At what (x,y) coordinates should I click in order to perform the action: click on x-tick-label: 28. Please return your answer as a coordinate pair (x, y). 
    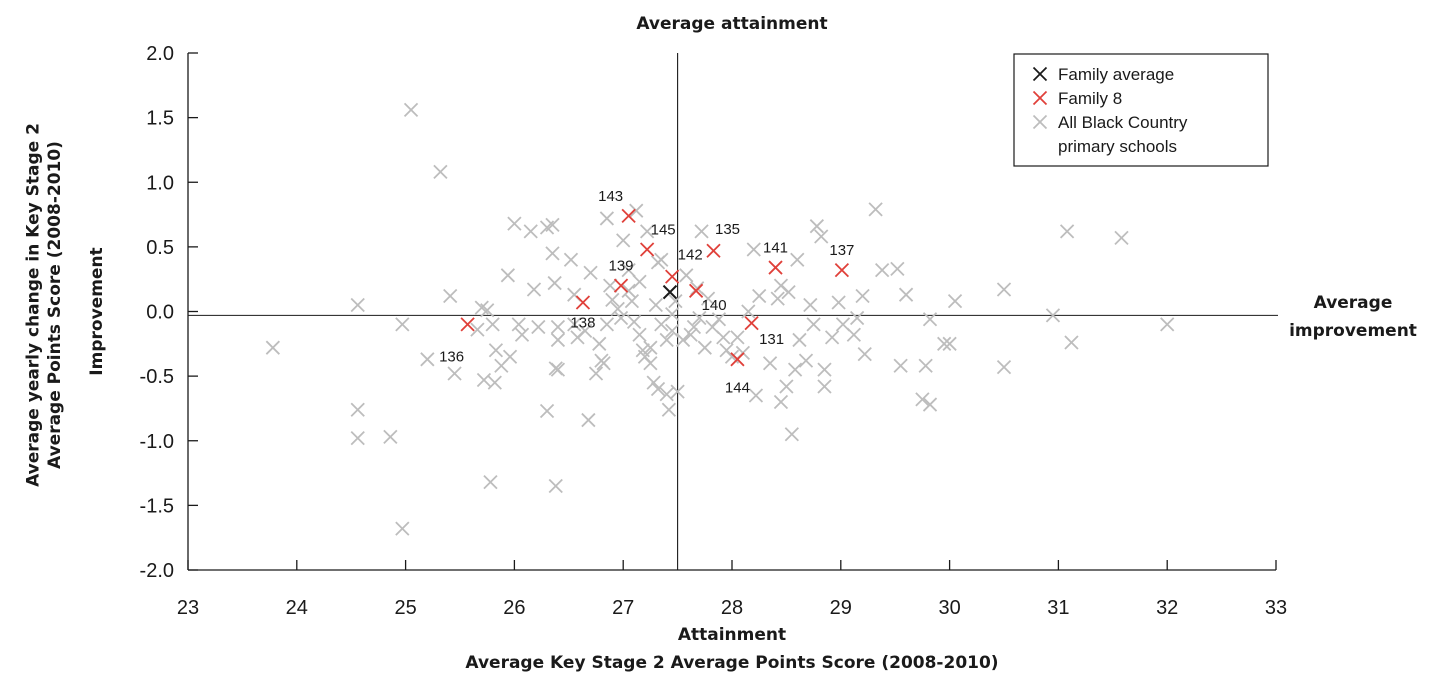
    Looking at the image, I should click on (732, 608).